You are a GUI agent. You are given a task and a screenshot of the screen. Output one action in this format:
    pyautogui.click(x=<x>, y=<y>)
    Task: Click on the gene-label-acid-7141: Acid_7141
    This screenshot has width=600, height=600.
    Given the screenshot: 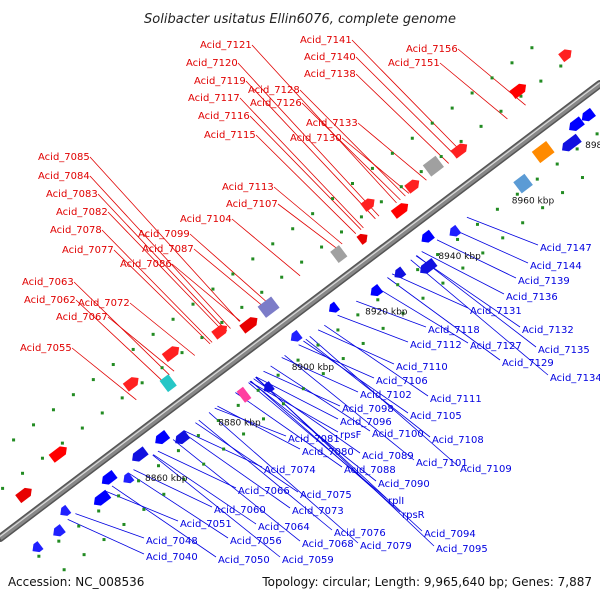 What is the action you would take?
    pyautogui.click(x=326, y=40)
    